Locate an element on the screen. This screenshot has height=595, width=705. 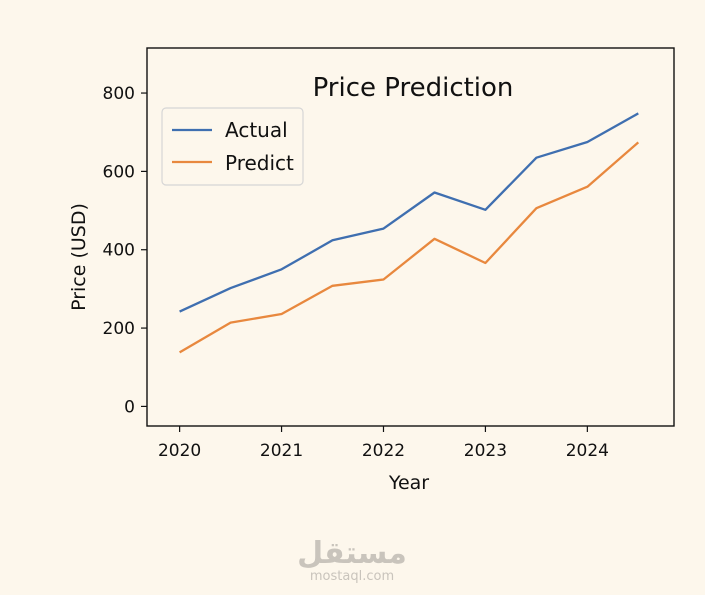
y-tick-label: 600 is located at coordinates (119, 172).